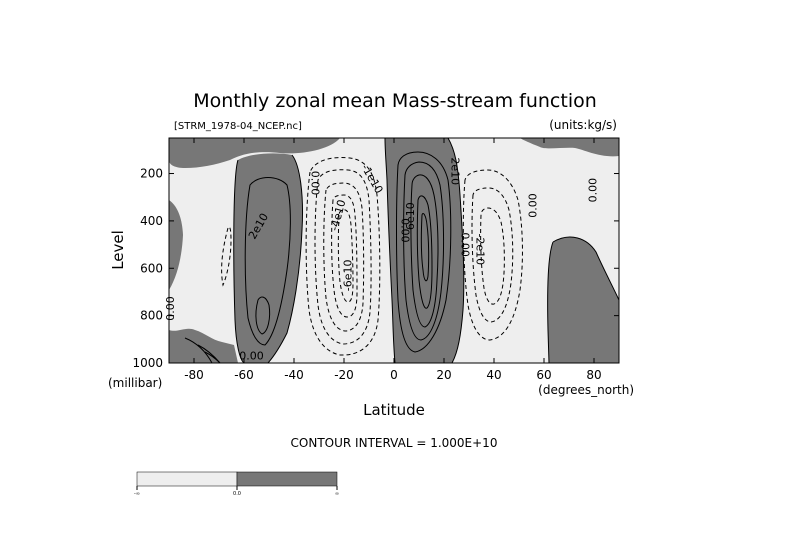  Describe the element at coordinates (237, 494) in the screenshot. I see `colorbar-label: 0.0` at that location.